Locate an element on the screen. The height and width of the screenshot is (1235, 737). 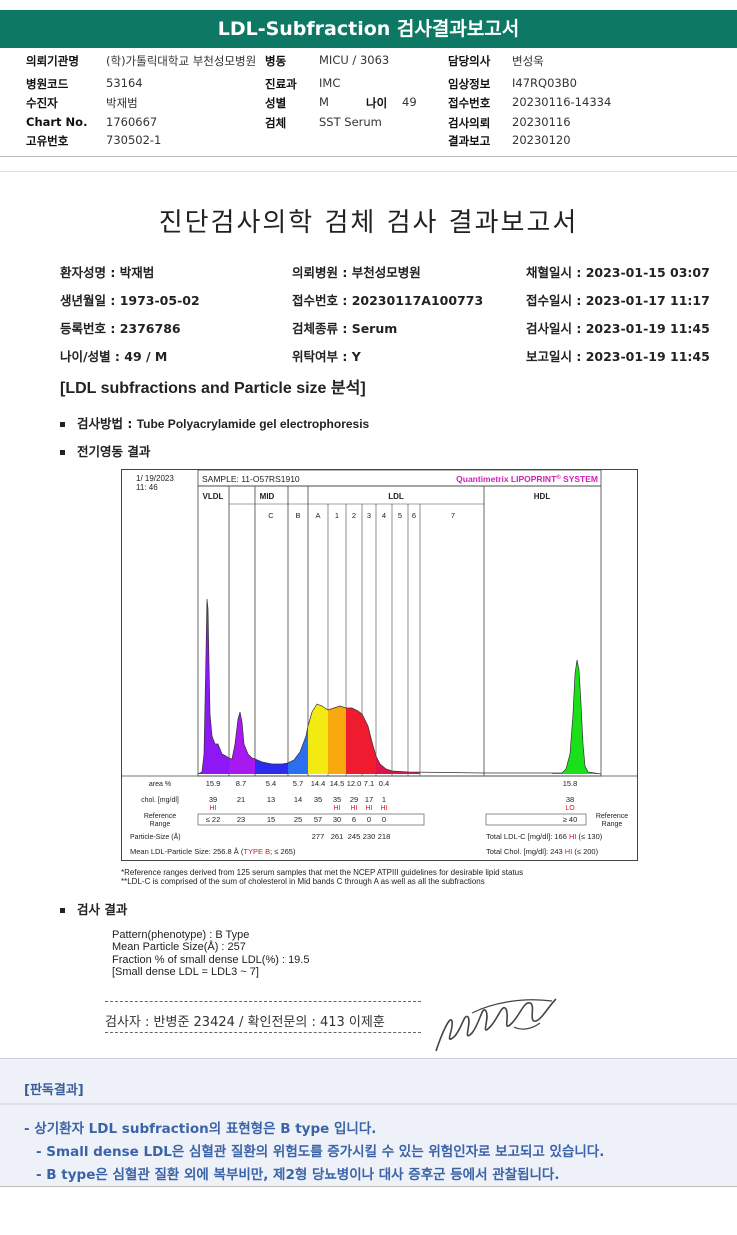
divider is located at coordinates (368, 156).